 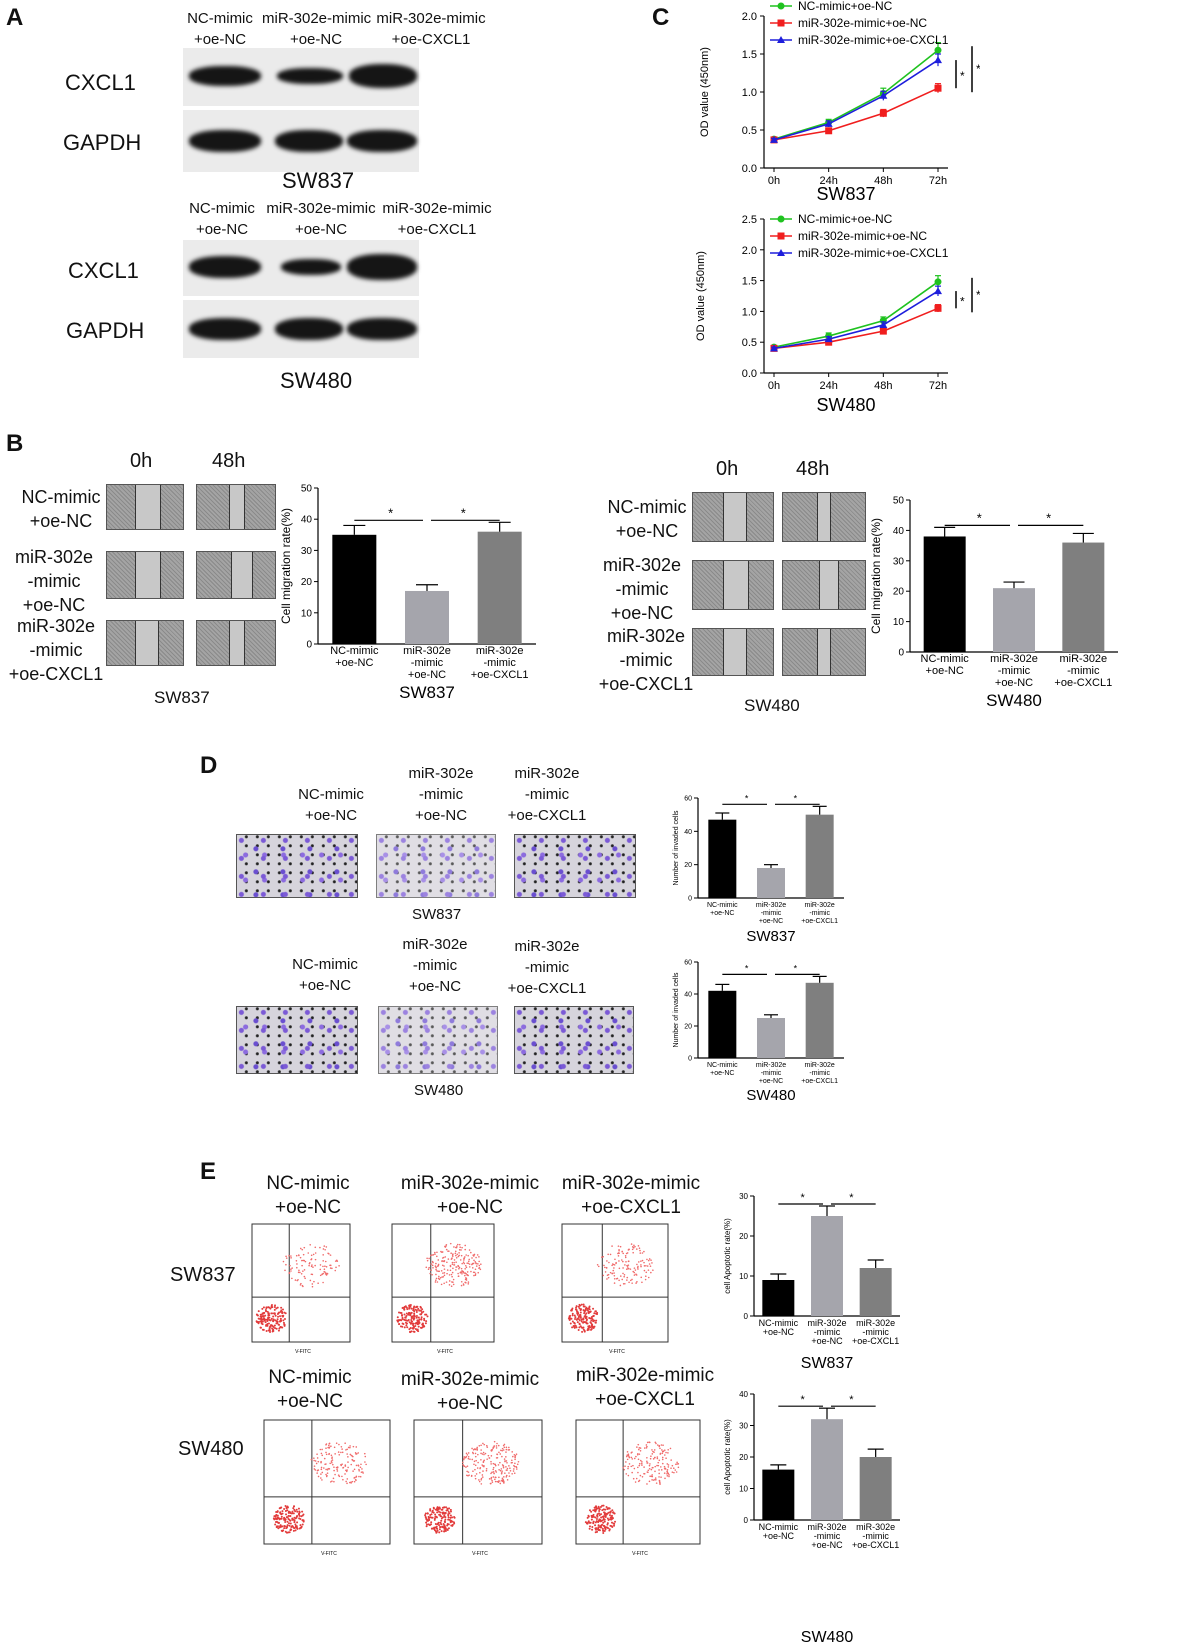 I want to click on flow-group-3: miR-302e-mimic +oe-CXCL1, so click(x=631, y=1196).